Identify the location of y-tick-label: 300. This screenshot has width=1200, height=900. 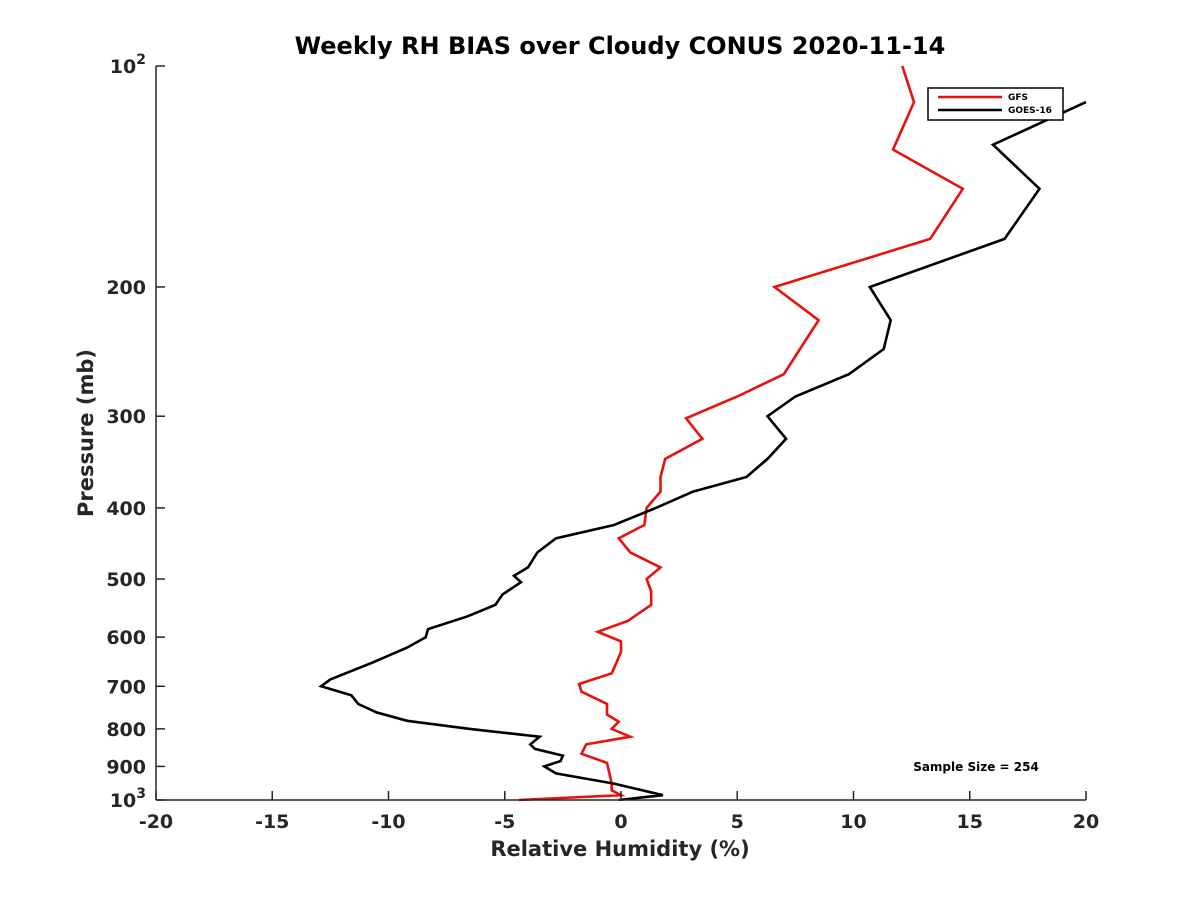
(126, 417).